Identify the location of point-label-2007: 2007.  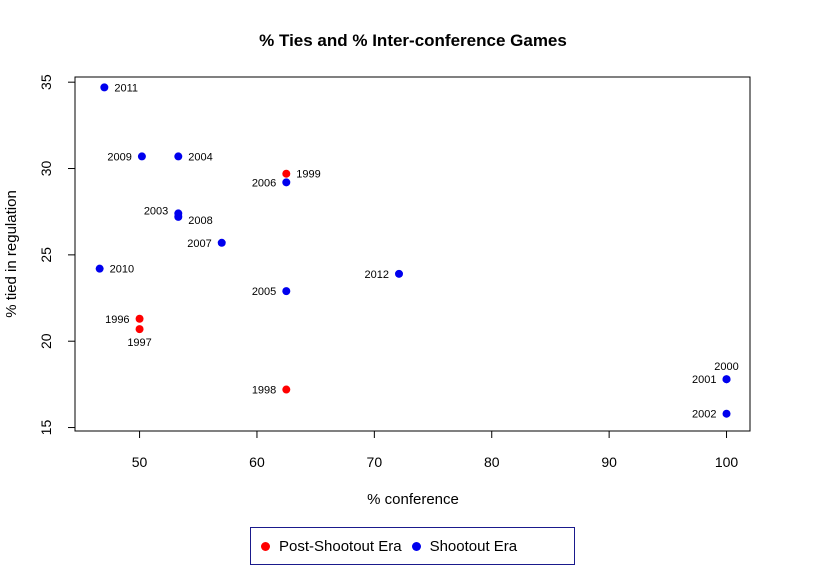
(199, 244).